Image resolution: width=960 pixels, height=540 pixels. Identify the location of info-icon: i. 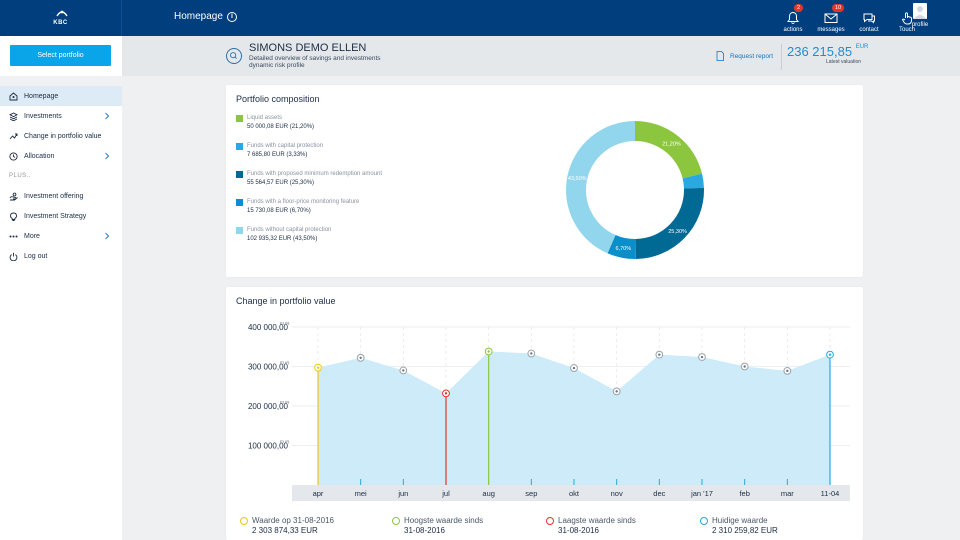
(231, 16).